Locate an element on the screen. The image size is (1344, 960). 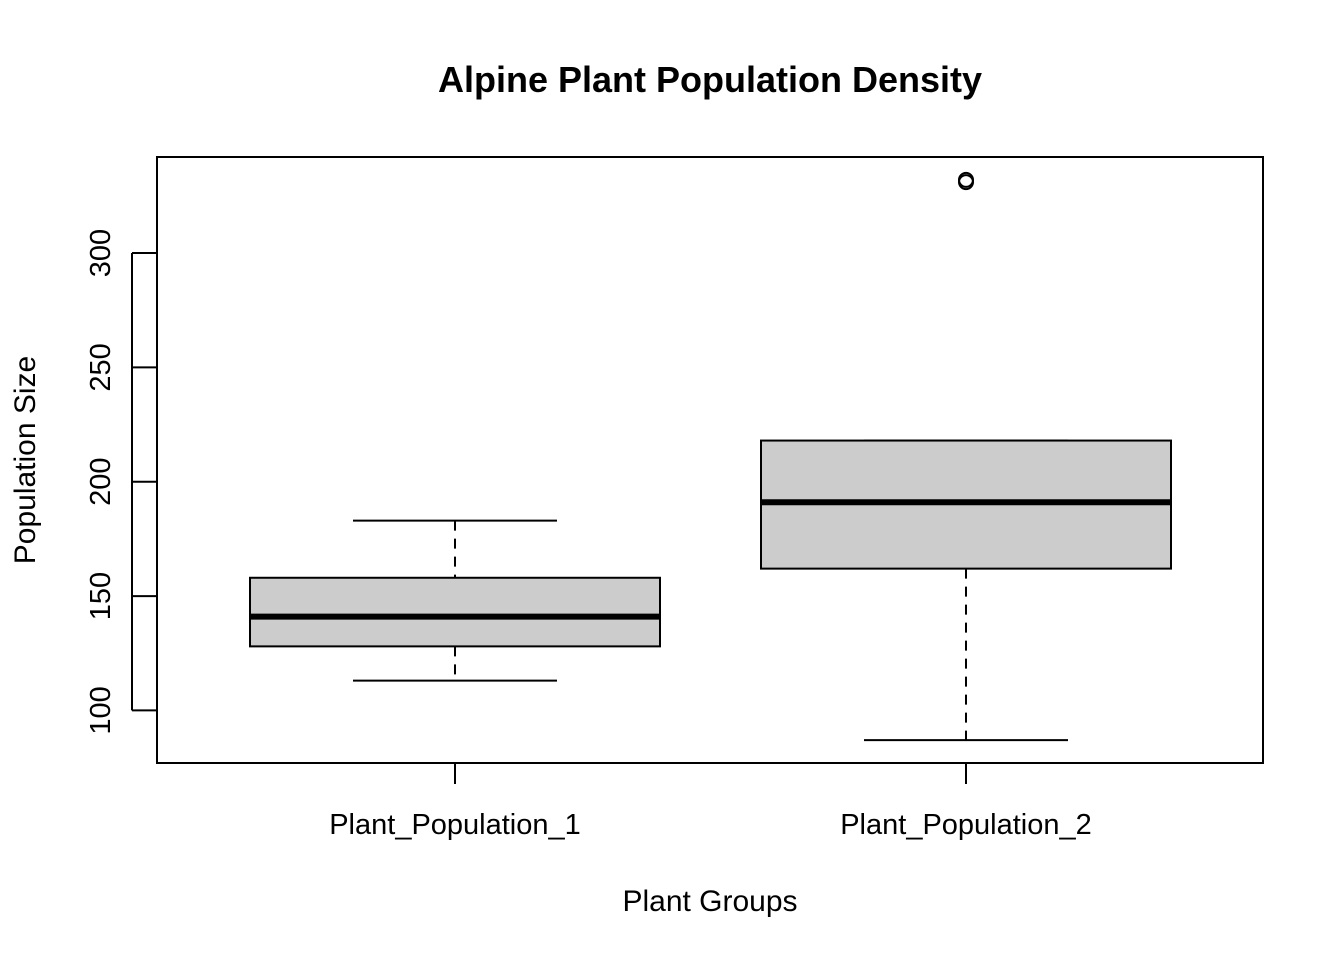
y-tick-label: 250 is located at coordinates (101, 367).